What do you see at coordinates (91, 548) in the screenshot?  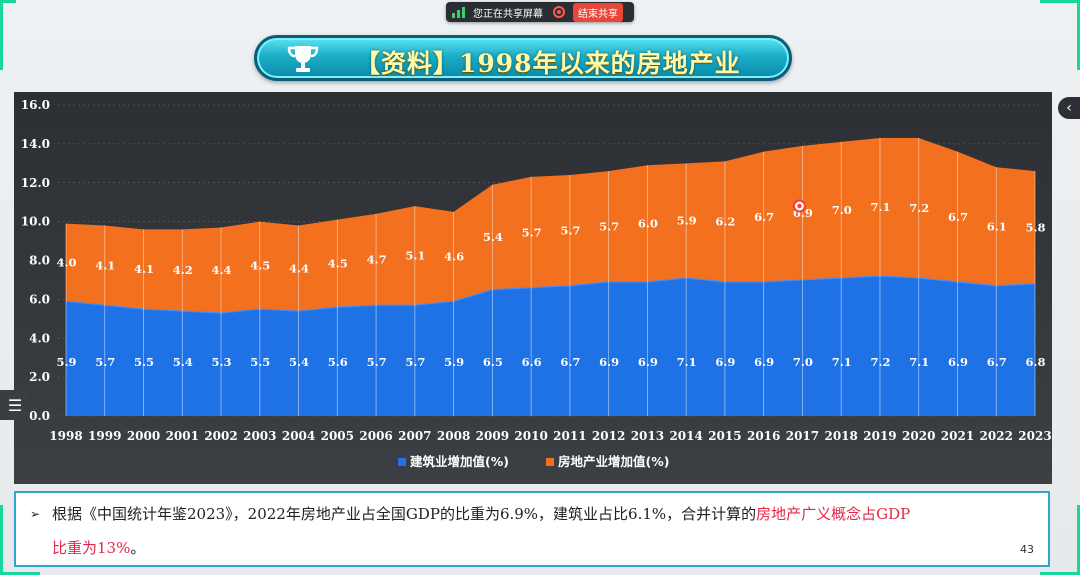 I see `note-highlight-2: 比重为13%` at bounding box center [91, 548].